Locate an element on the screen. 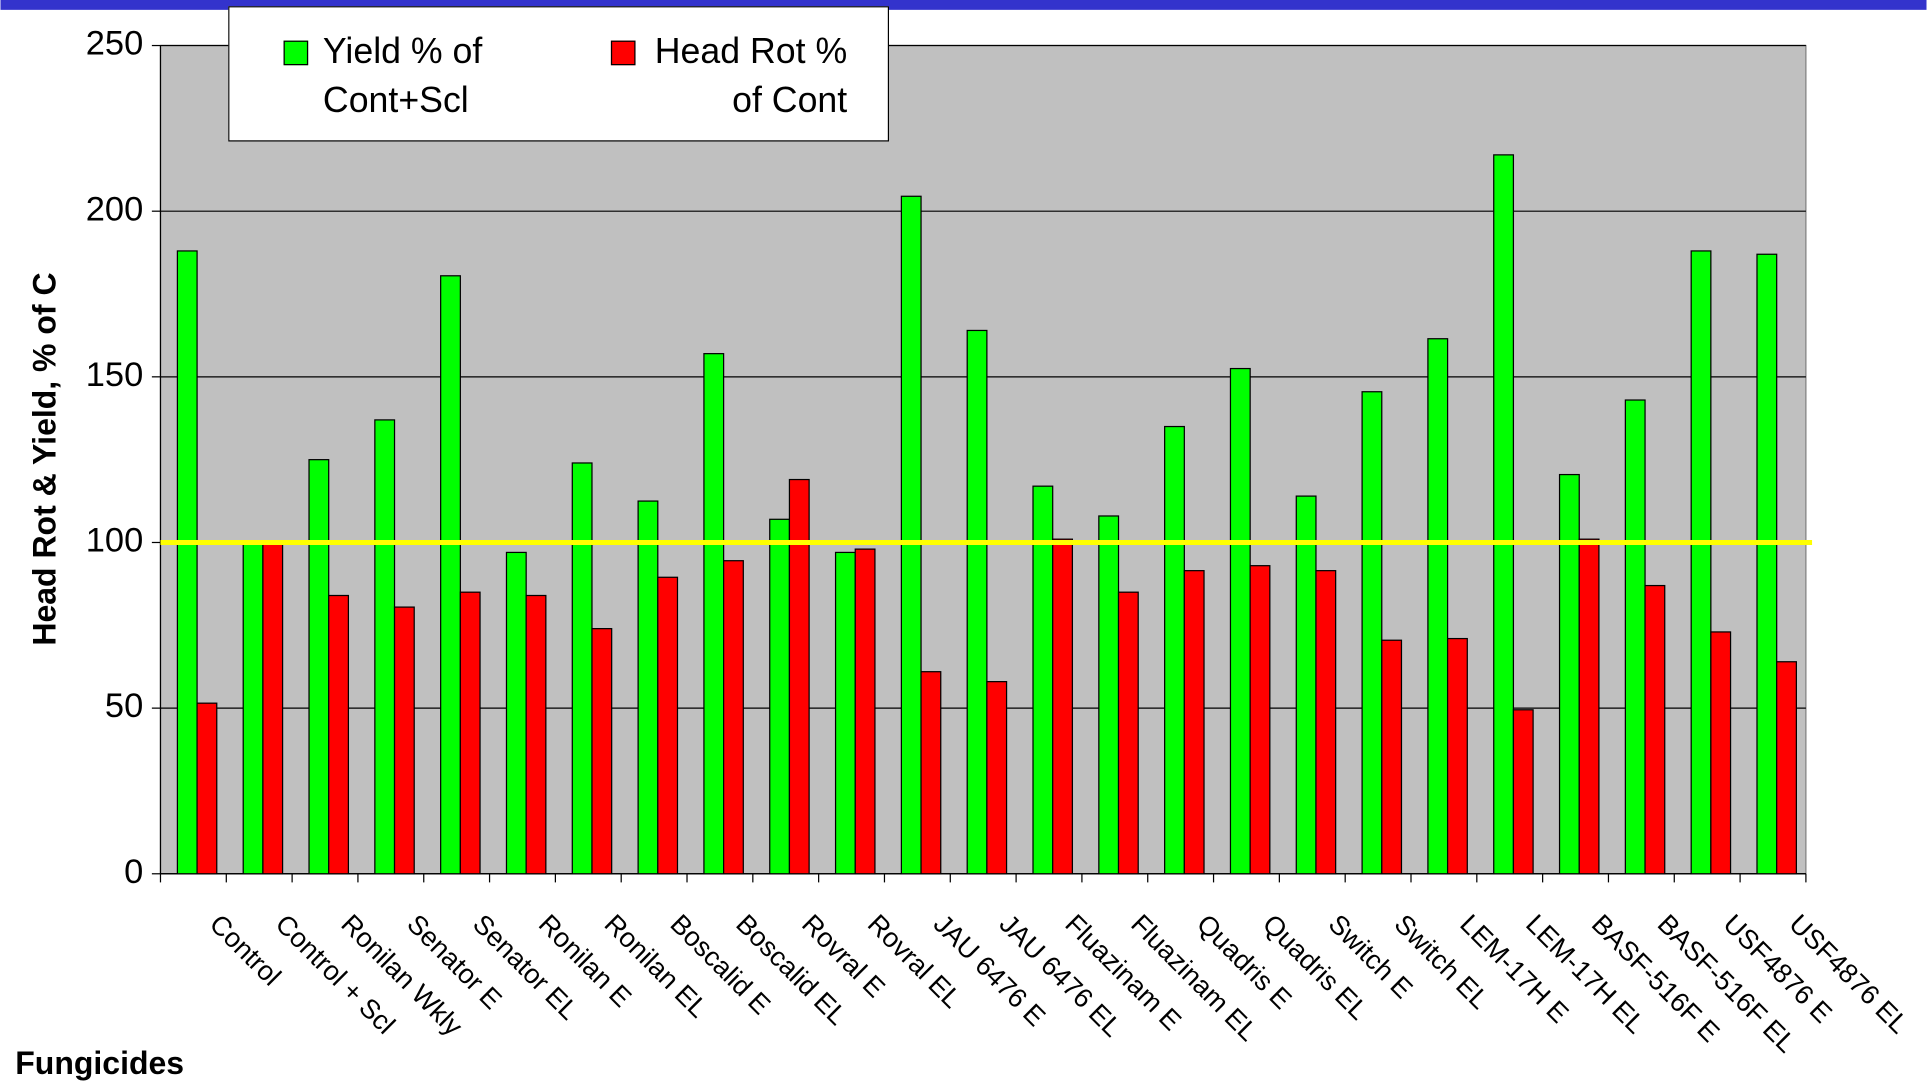 The image size is (1927, 1083). y-tick-label: 150 is located at coordinates (114, 375).